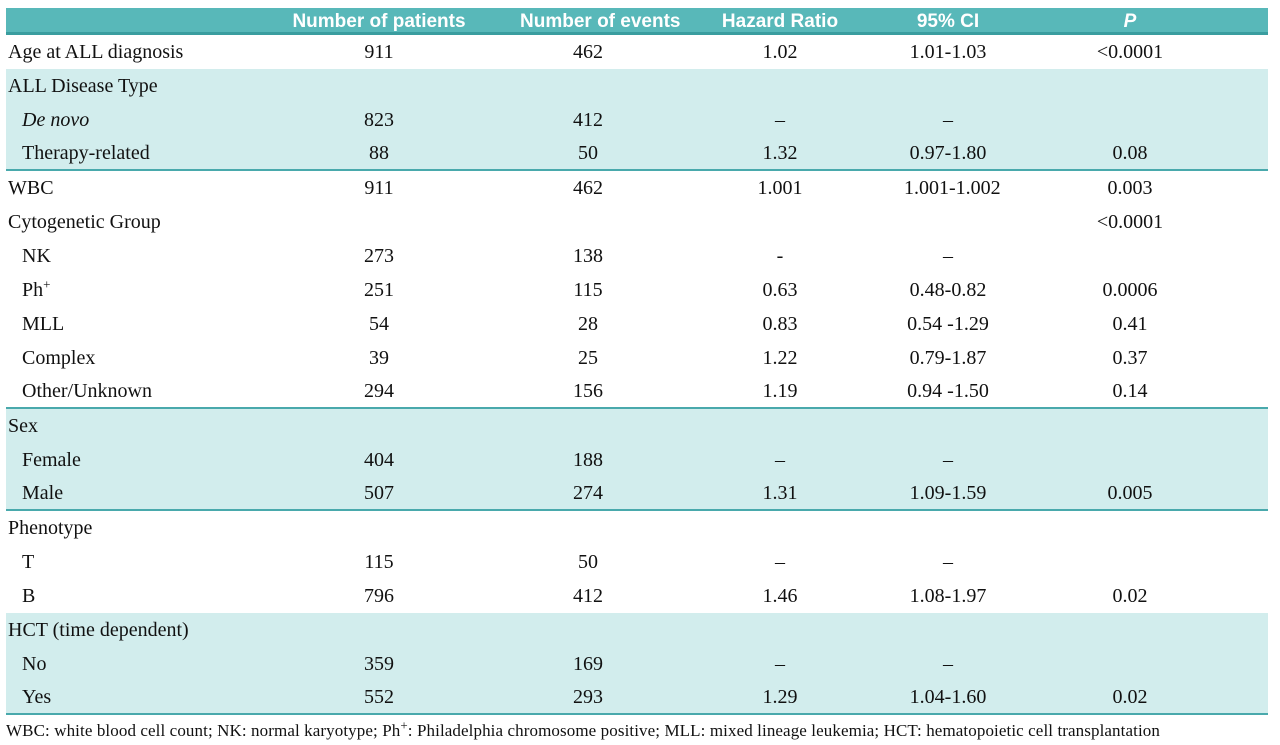  Describe the element at coordinates (948, 596) in the screenshot. I see `cell-95-ci: 1.08-1.97` at that location.